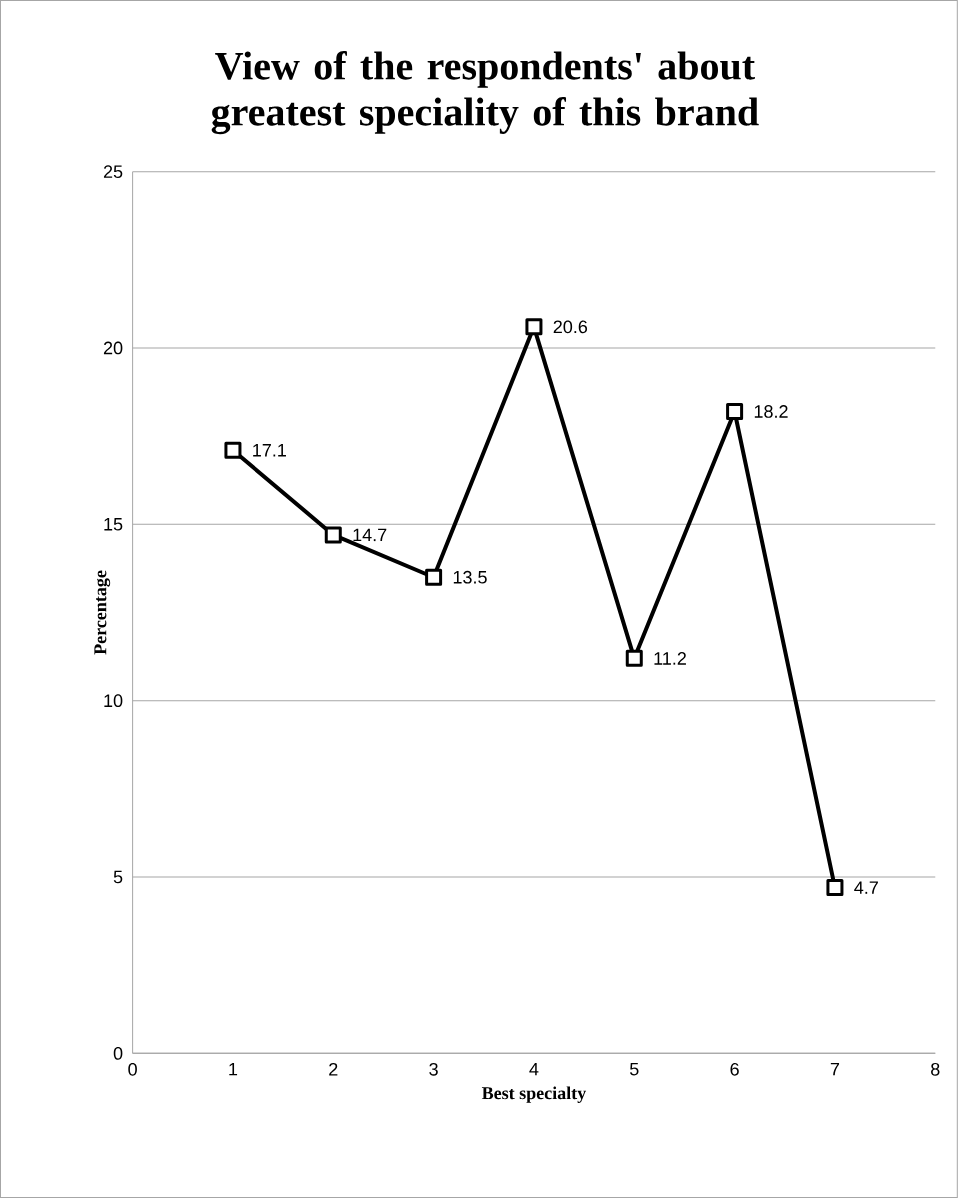  What do you see at coordinates (270, 450) in the screenshot?
I see `data-label: 17.1` at bounding box center [270, 450].